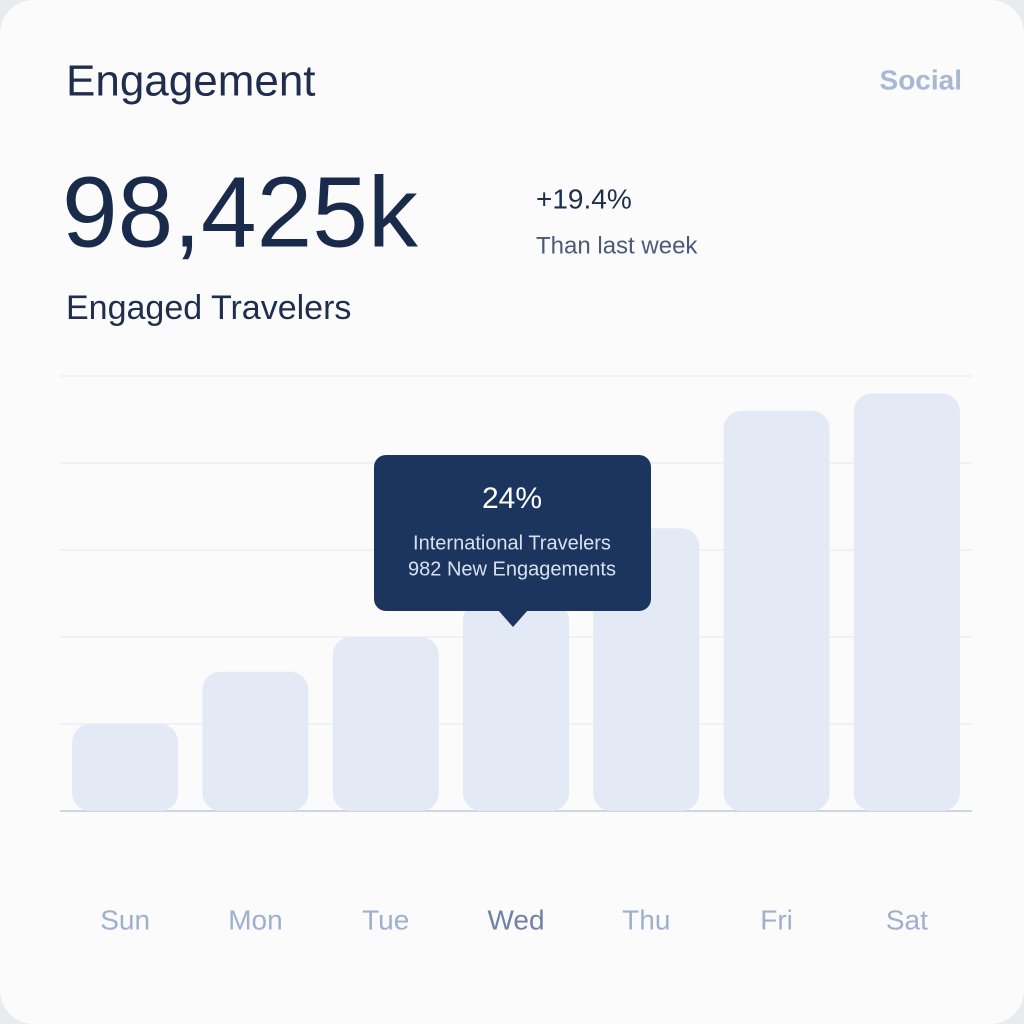 The width and height of the screenshot is (1024, 1024). Describe the element at coordinates (255, 919) in the screenshot. I see `x-tick-label: Mon` at that location.